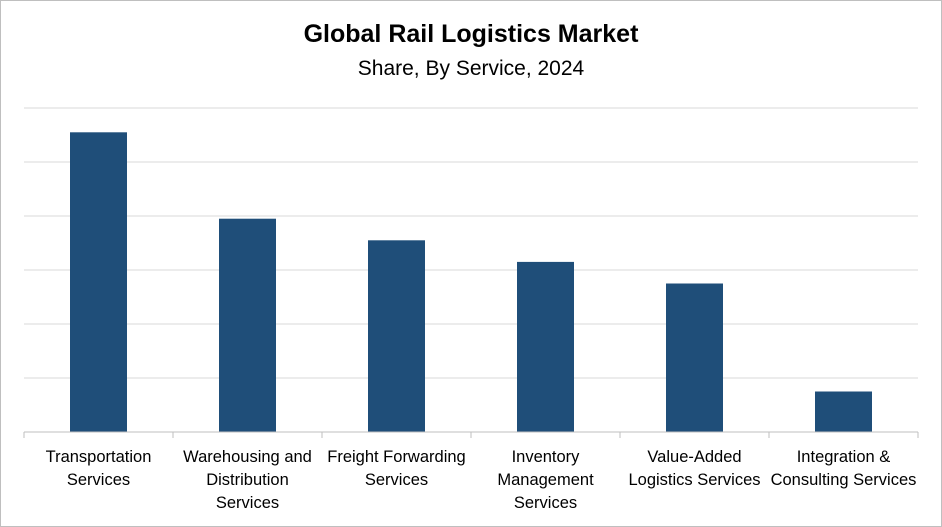  What do you see at coordinates (98, 468) in the screenshot?
I see `x-tick-label: Transportation Services` at bounding box center [98, 468].